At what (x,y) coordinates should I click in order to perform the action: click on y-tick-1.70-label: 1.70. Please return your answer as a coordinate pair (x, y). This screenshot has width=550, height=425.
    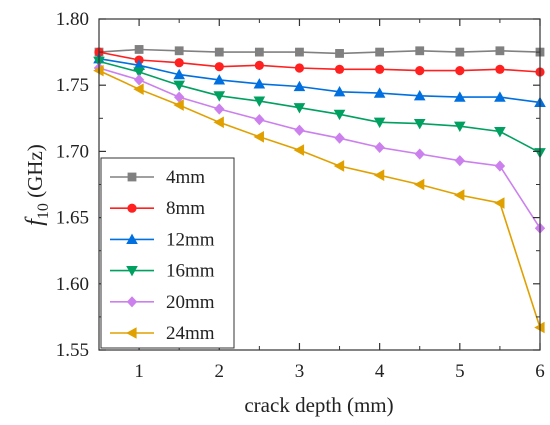
    Looking at the image, I should click on (72, 151).